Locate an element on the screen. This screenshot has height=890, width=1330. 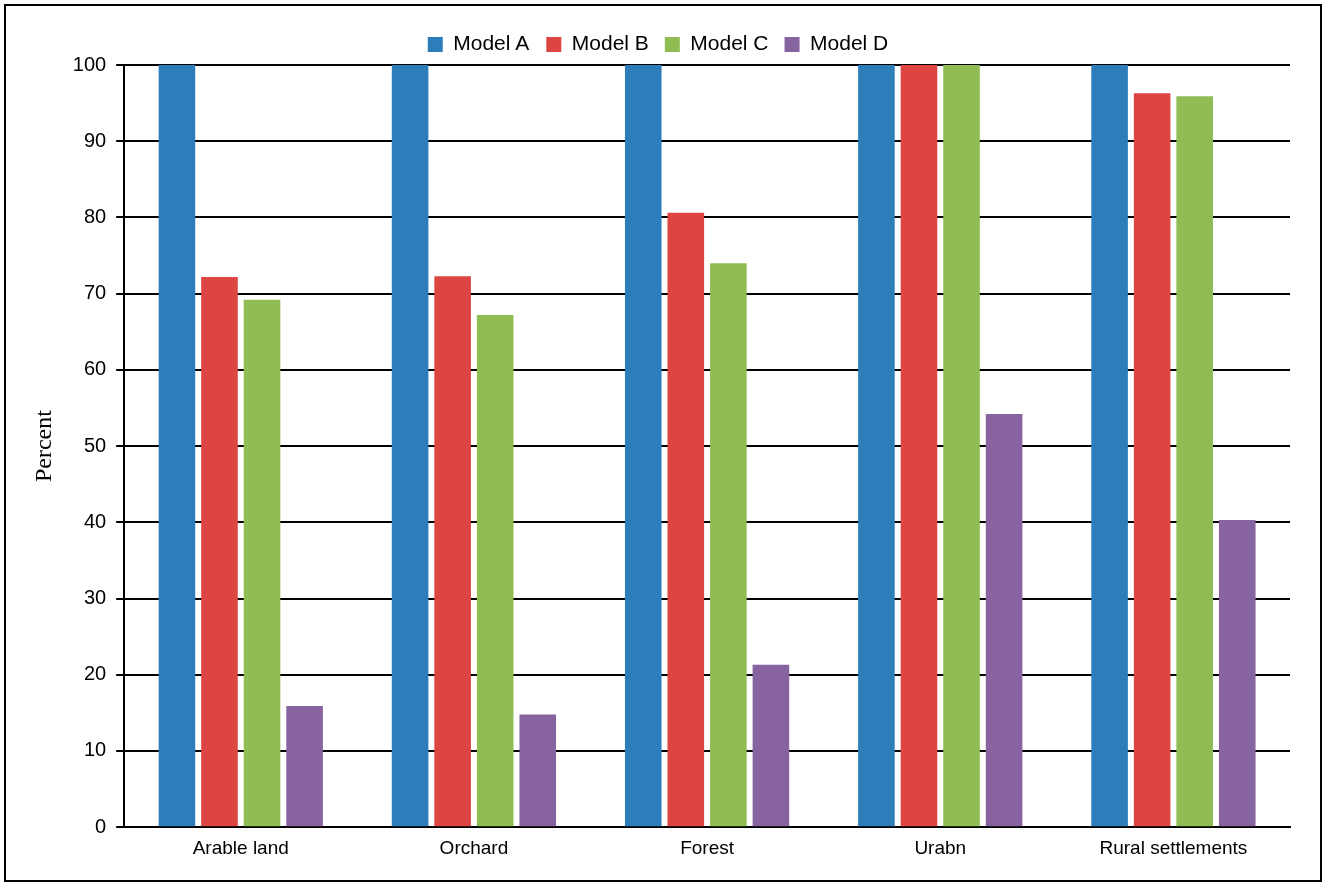
y-tick-label: 10 is located at coordinates (95, 749).